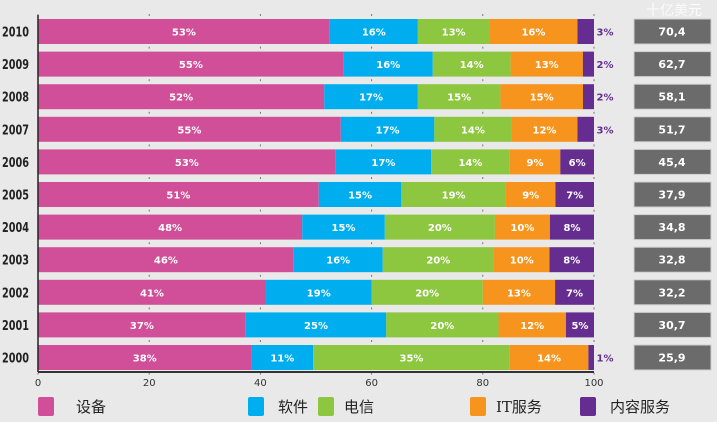  I want to click on data-label: 6%, so click(577, 163).